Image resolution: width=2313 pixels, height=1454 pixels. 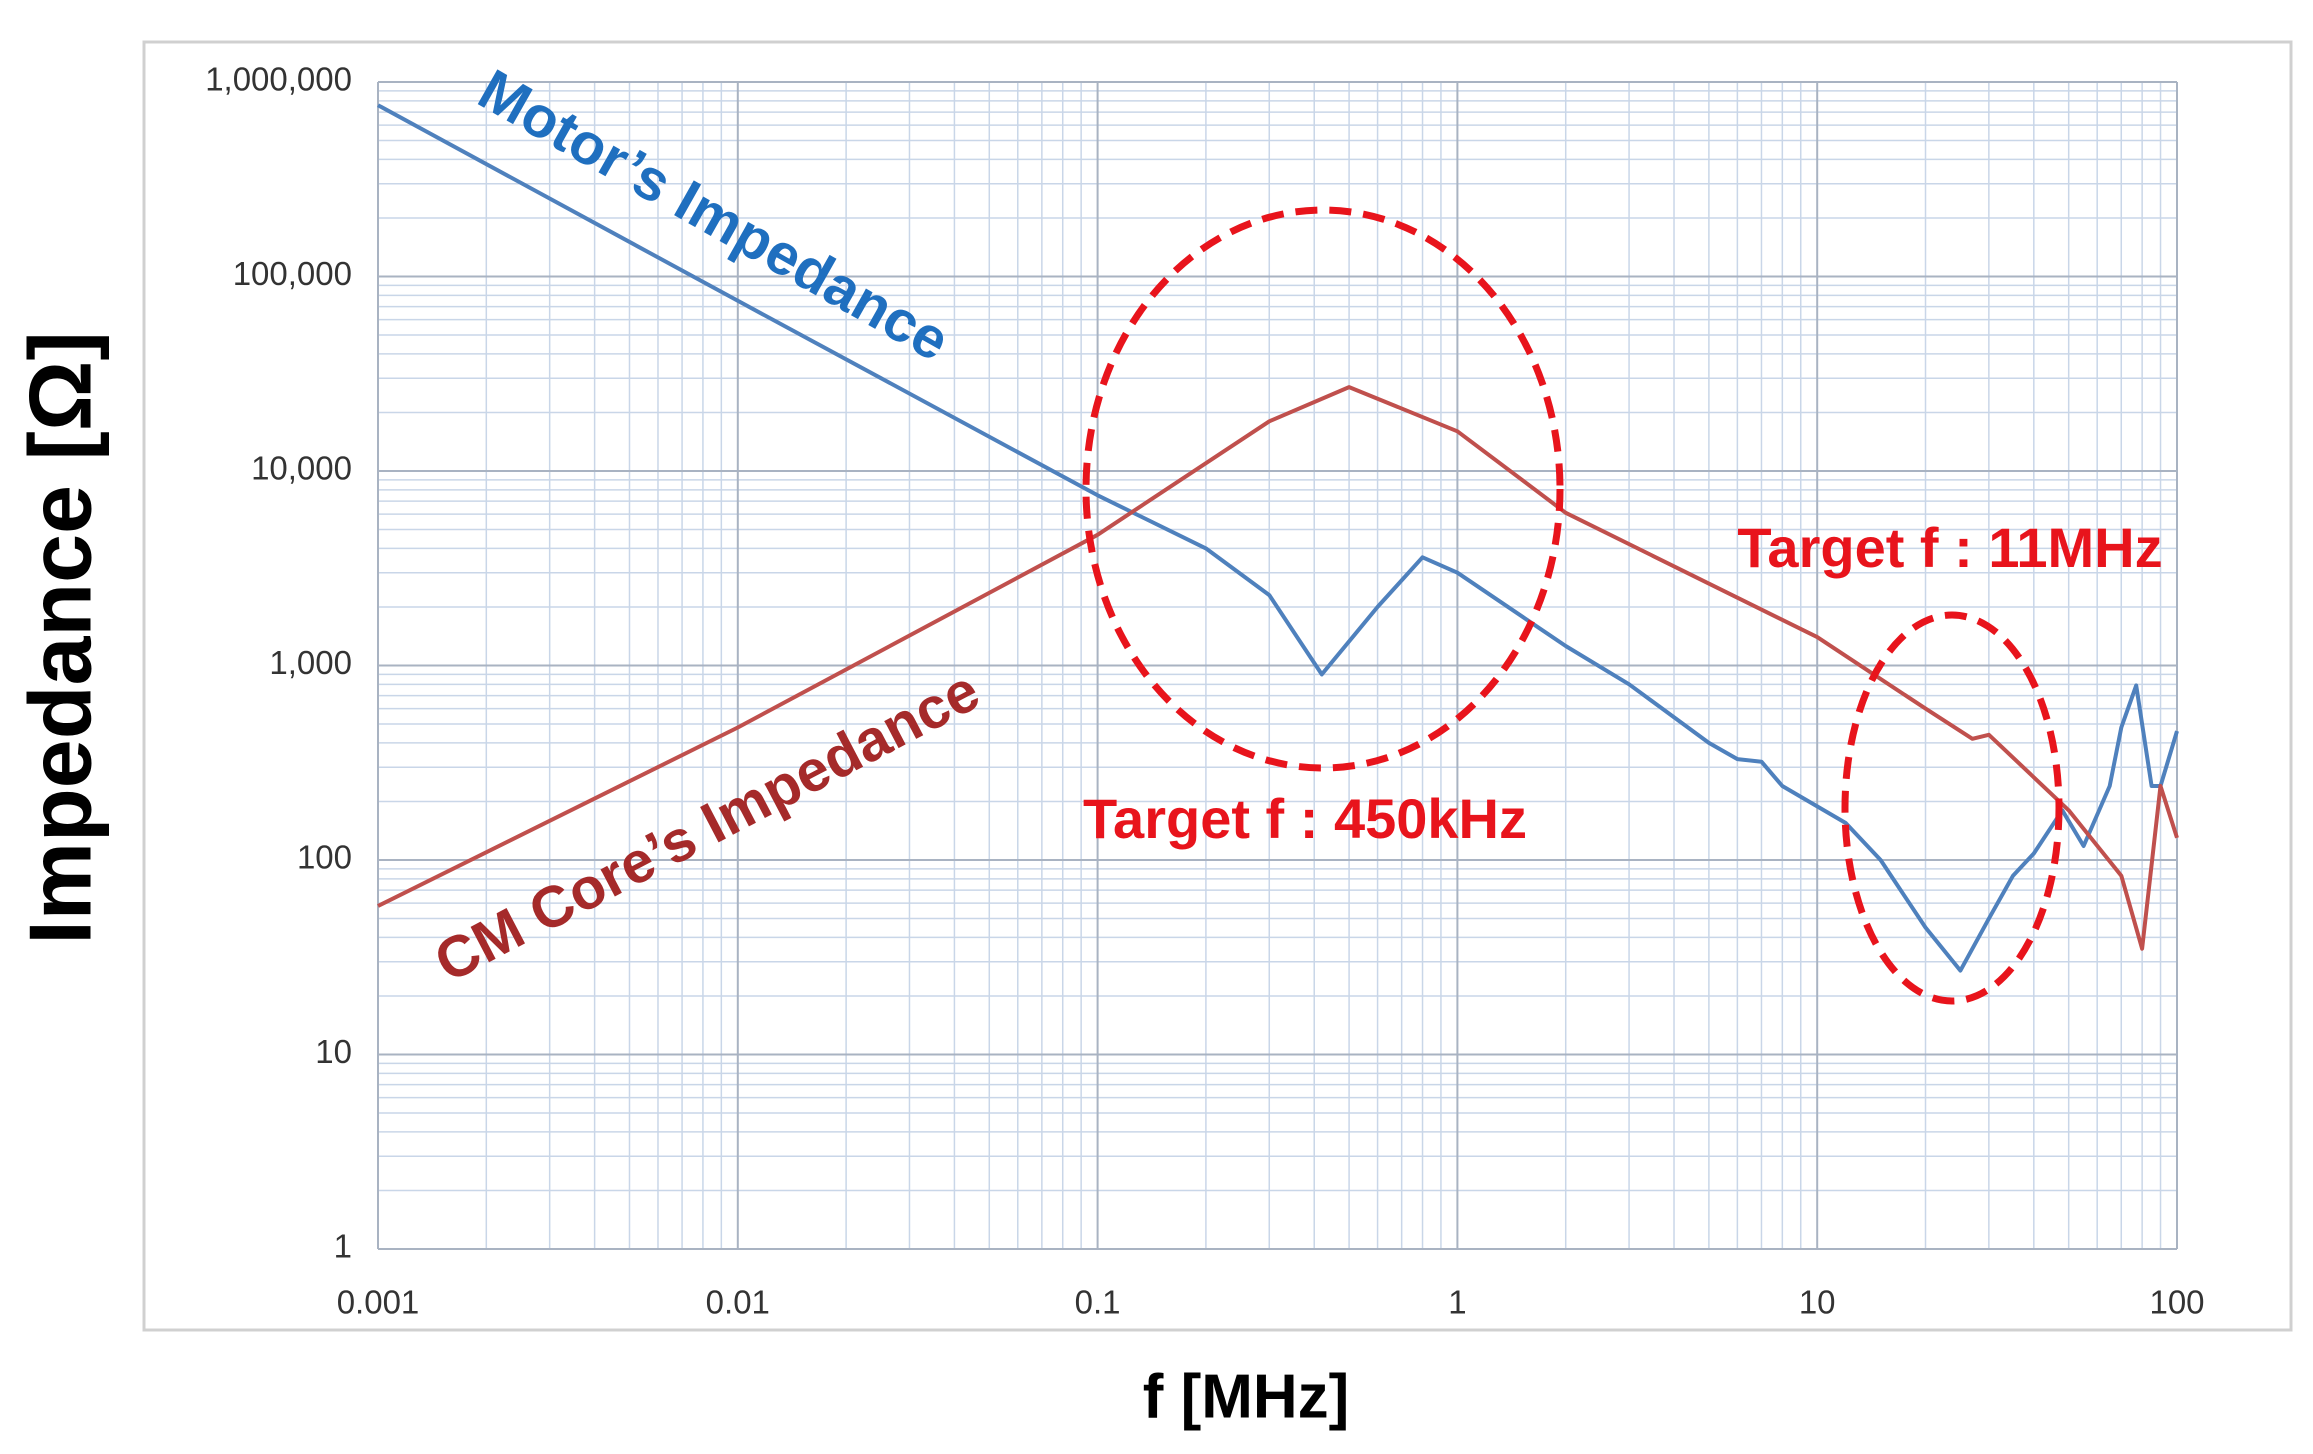 What do you see at coordinates (2176, 1302) in the screenshot?
I see `x-tick-label: 100` at bounding box center [2176, 1302].